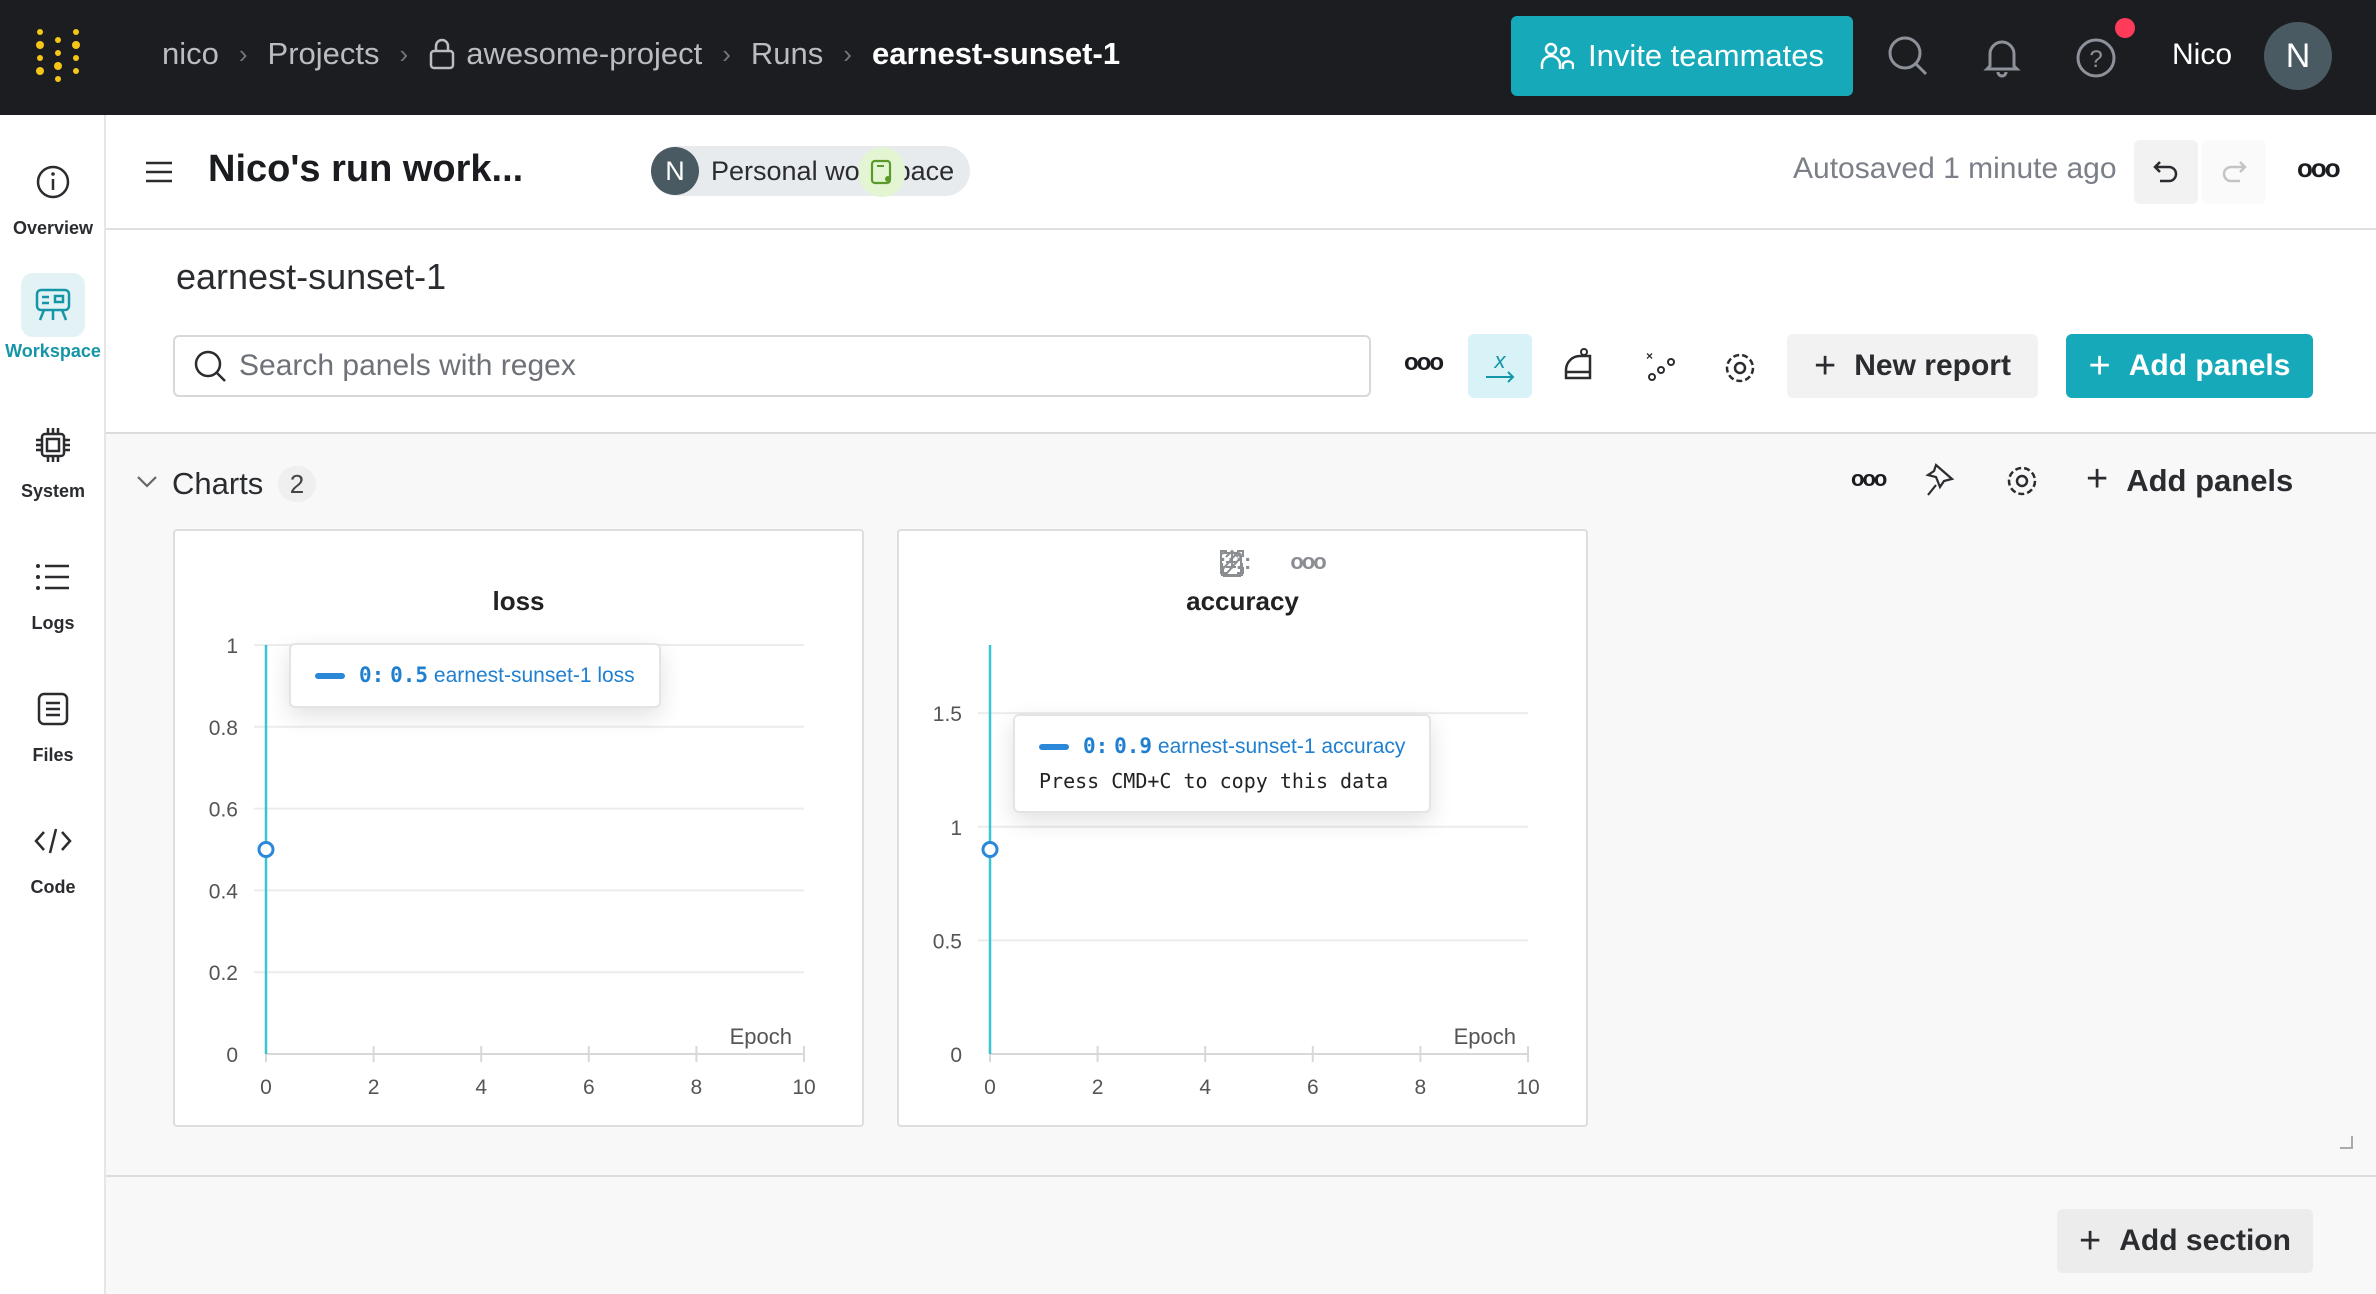 This screenshot has height=1294, width=2376. Describe the element at coordinates (1932, 365) in the screenshot. I see `new-report-label: New report` at that location.